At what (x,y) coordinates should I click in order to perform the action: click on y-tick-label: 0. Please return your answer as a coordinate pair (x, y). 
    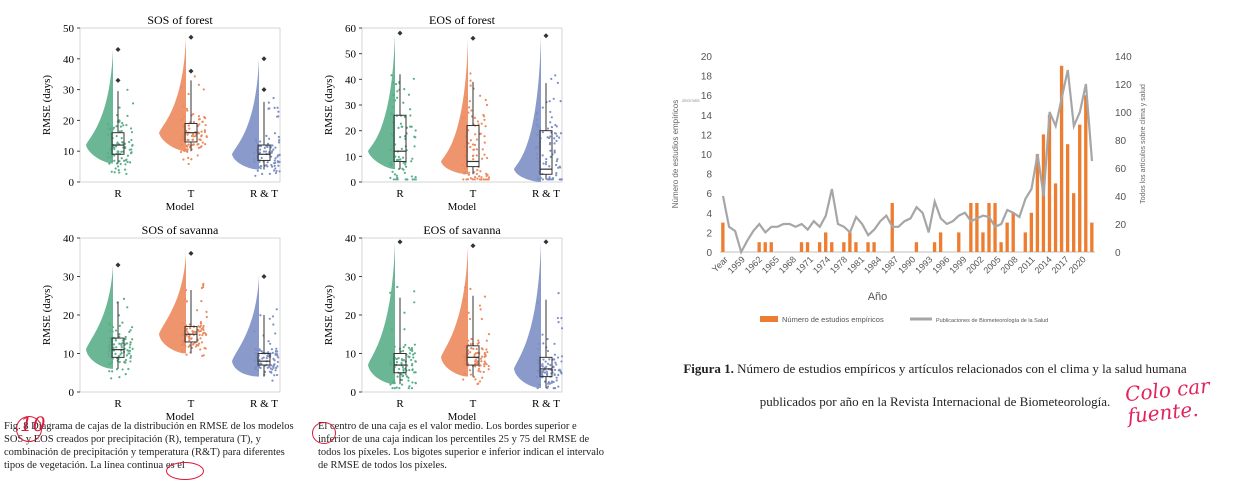
    Looking at the image, I should click on (354, 393).